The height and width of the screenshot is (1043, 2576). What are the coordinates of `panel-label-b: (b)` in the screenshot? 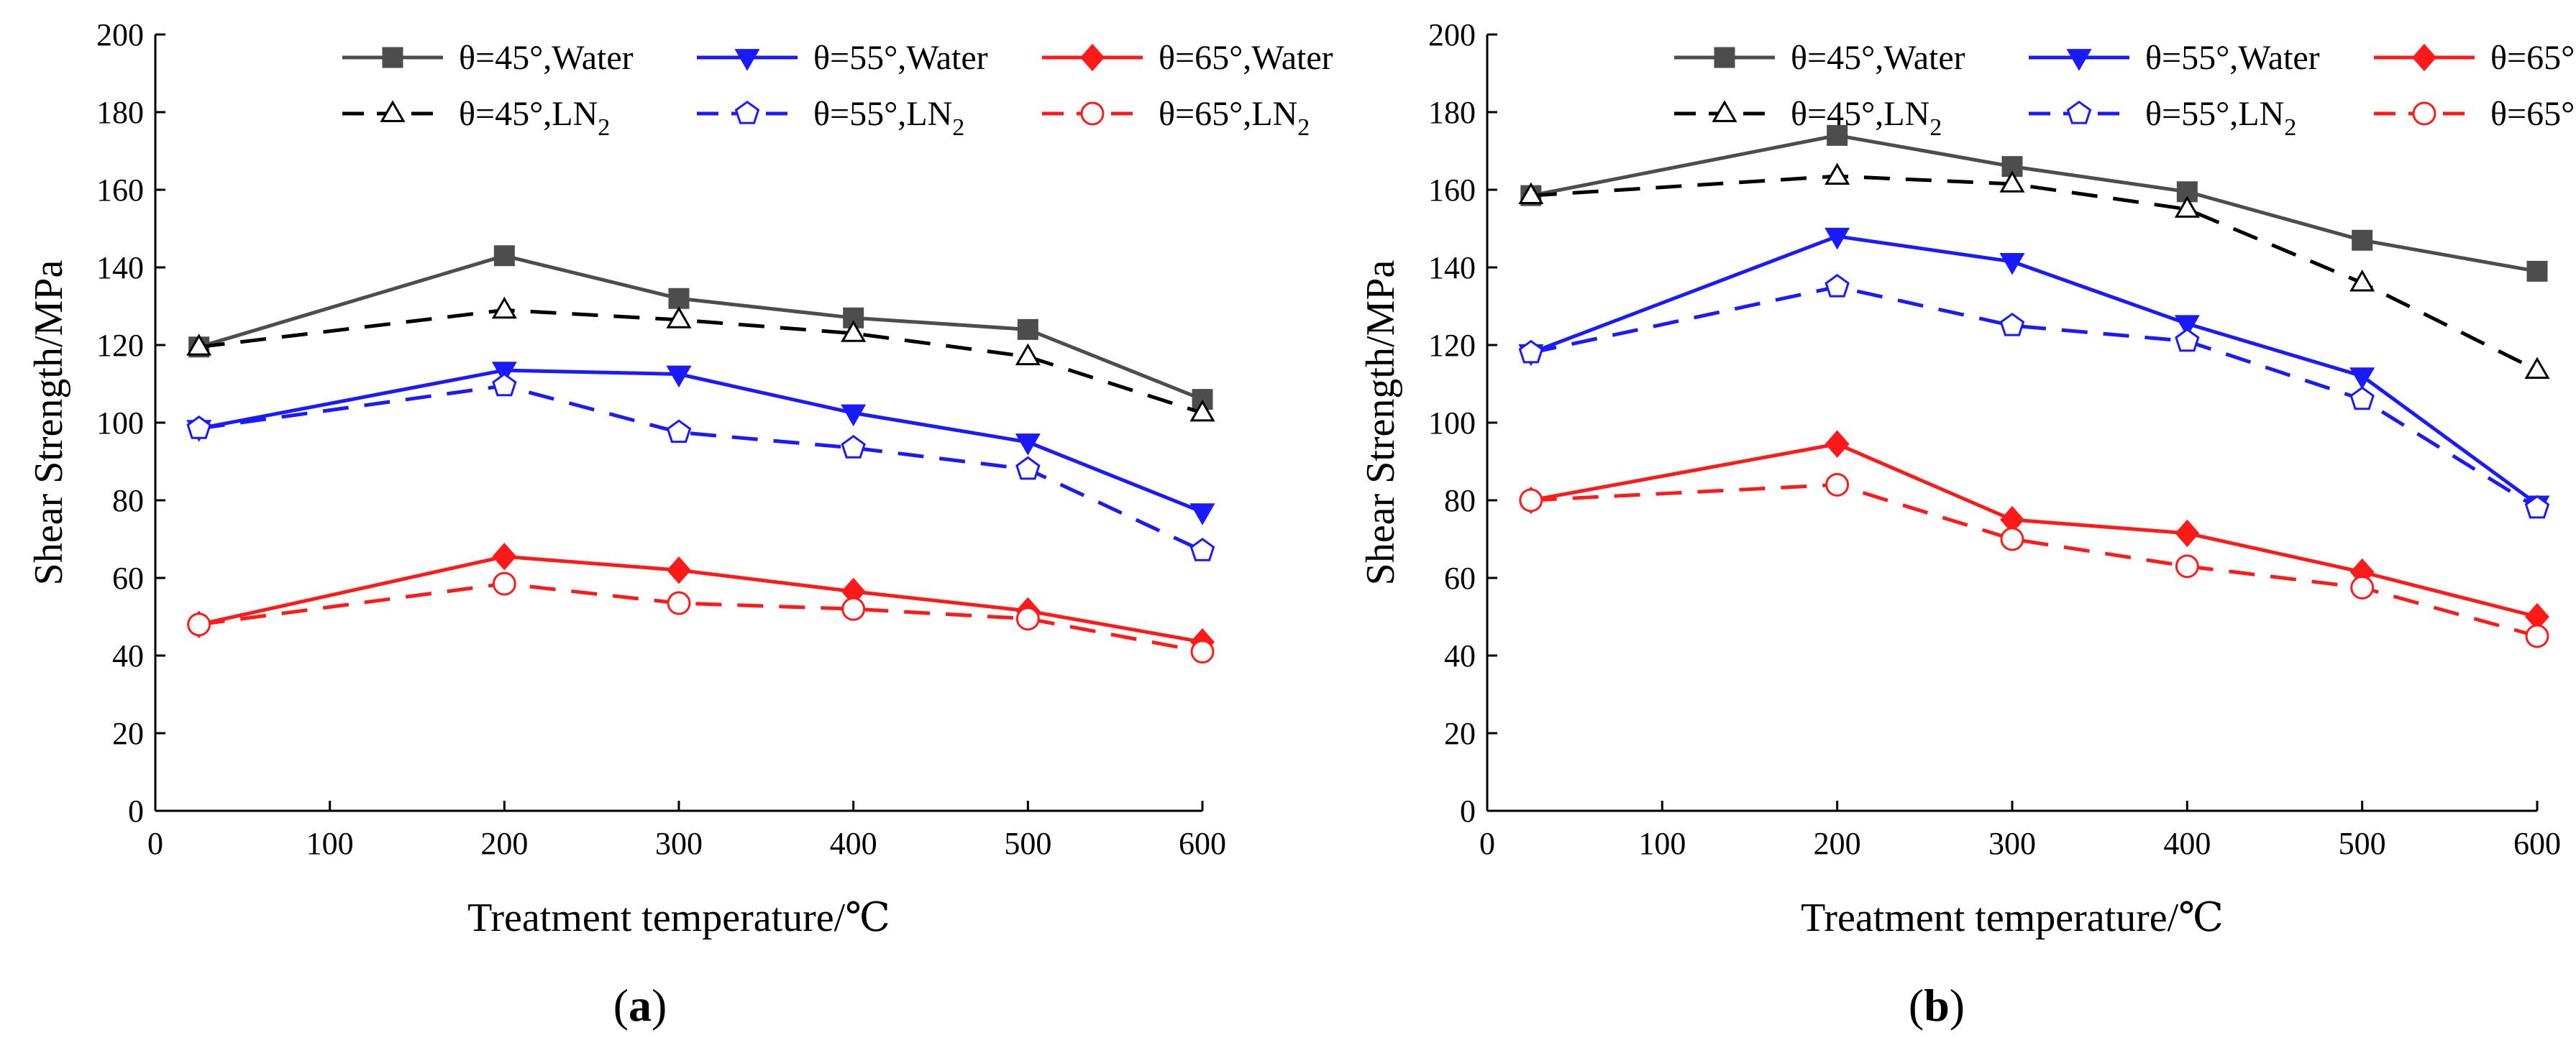 It's located at (1937, 1005).